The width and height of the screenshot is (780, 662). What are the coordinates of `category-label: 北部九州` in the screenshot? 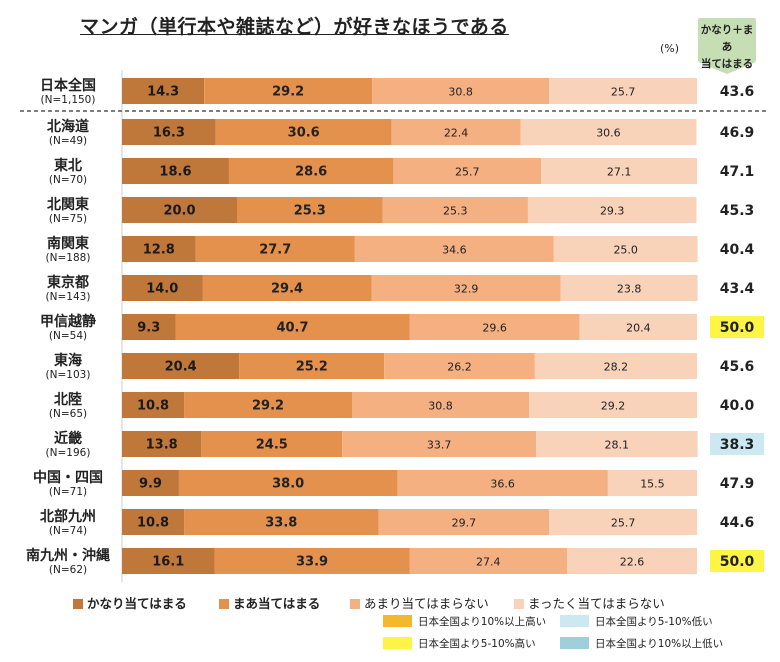 It's located at (68, 516).